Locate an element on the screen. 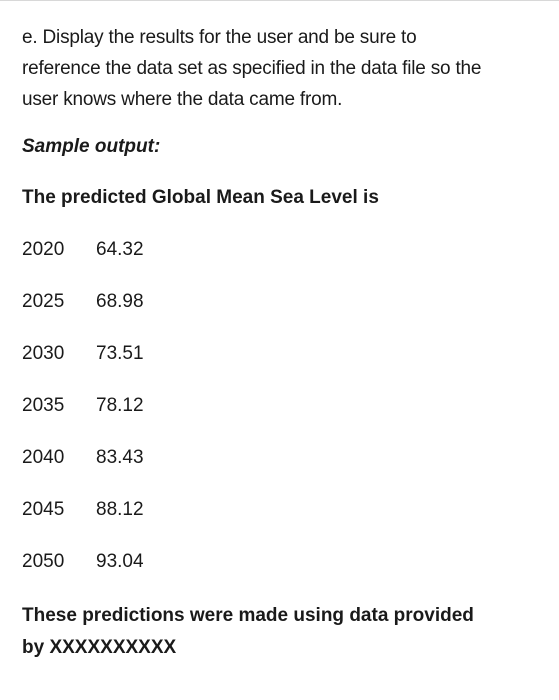  result-row: 2050 93.04 is located at coordinates (282, 562).